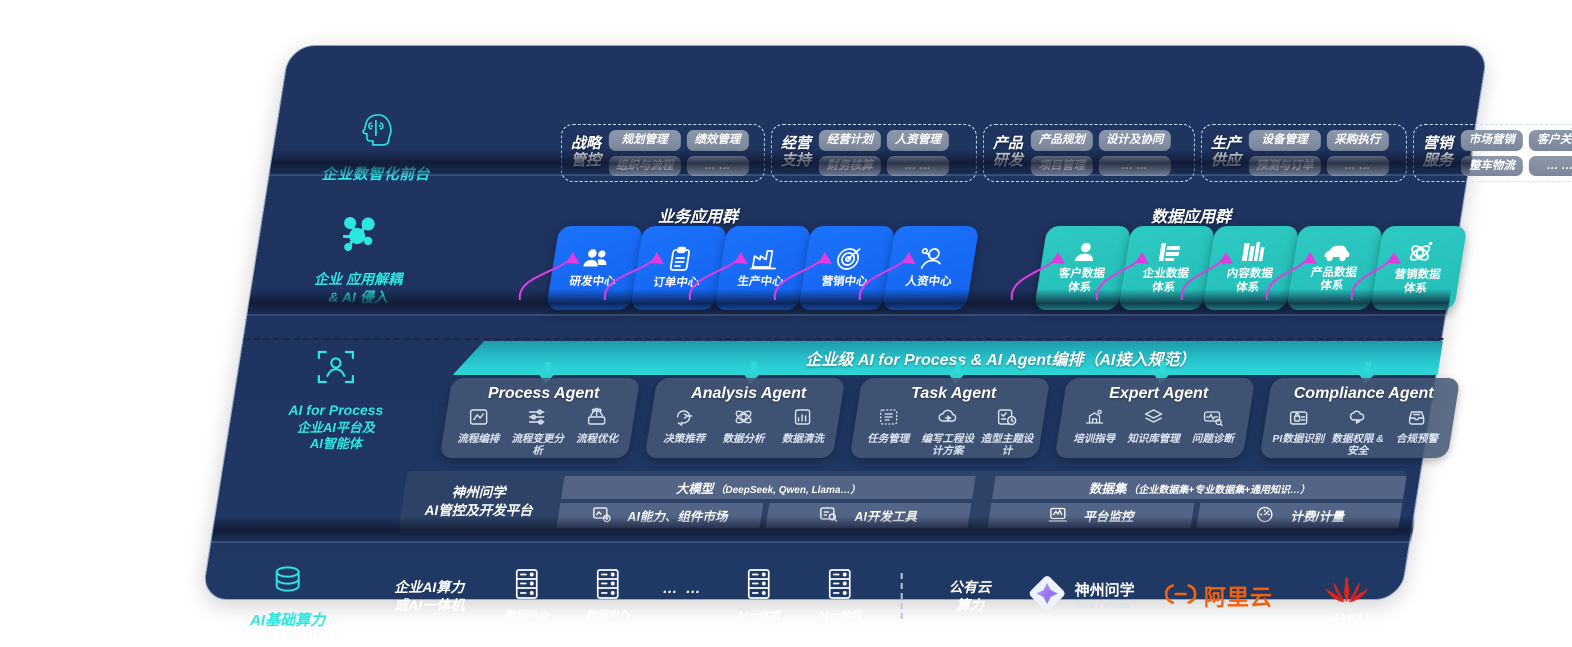 The width and height of the screenshot is (1572, 647). I want to click on llm-bar: 大模型 （DeepSeek, Qwen, Llama…）, so click(768, 488).